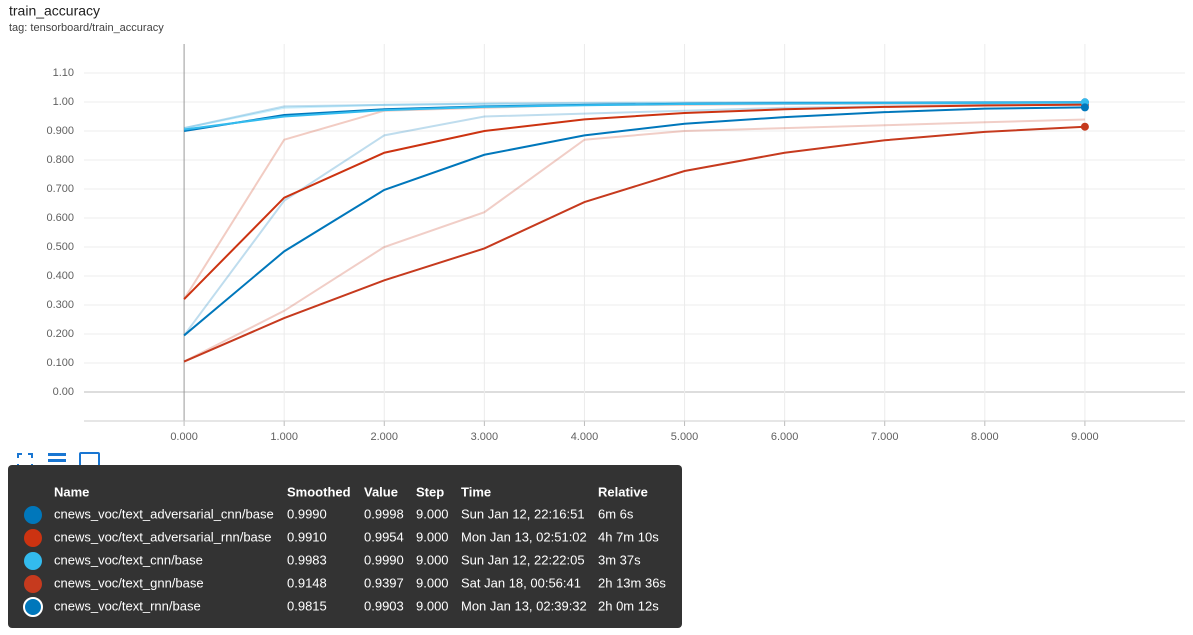 This screenshot has width=1193, height=635. Describe the element at coordinates (71, 491) in the screenshot. I see `column-header: Name` at that location.